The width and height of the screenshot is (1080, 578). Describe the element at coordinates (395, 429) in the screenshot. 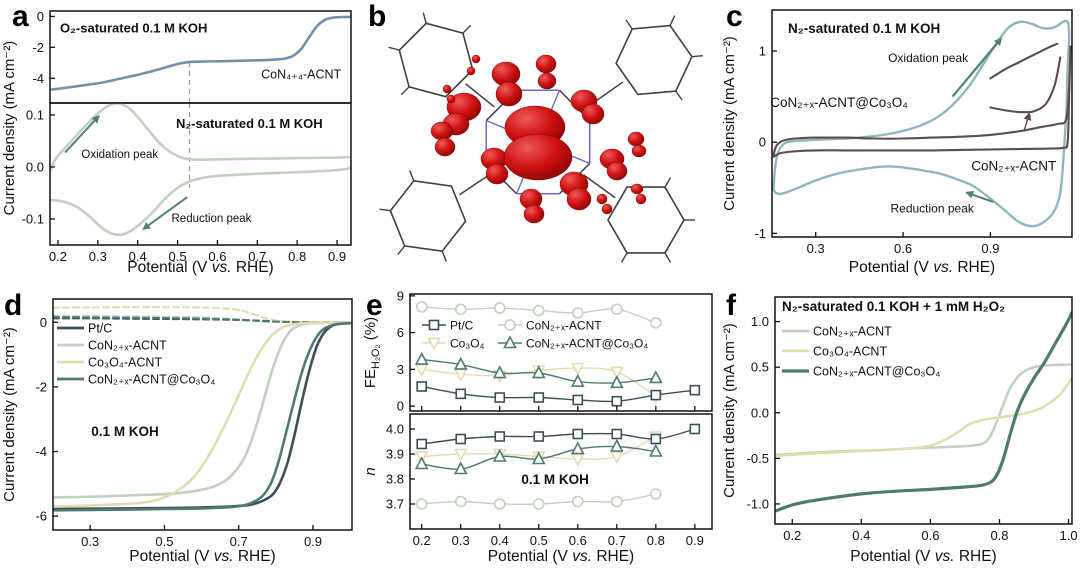

I see `y-tick-label: 4.0` at that location.